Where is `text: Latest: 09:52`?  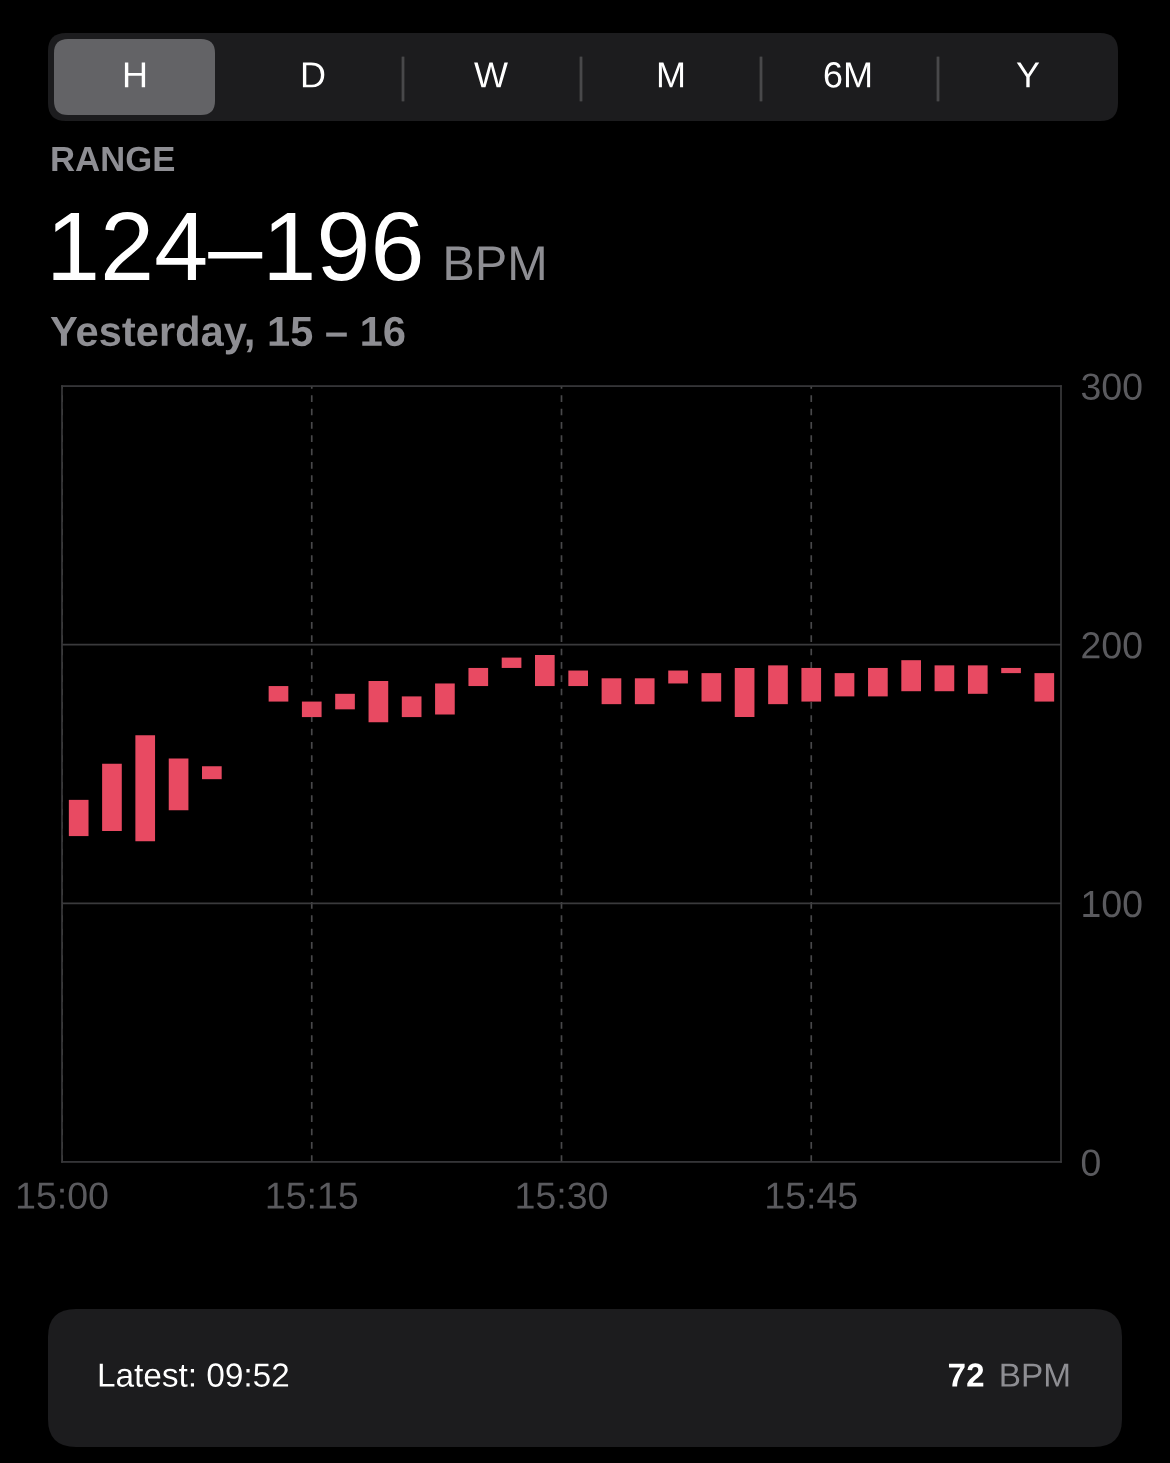 text: Latest: 09:52 is located at coordinates (194, 1375).